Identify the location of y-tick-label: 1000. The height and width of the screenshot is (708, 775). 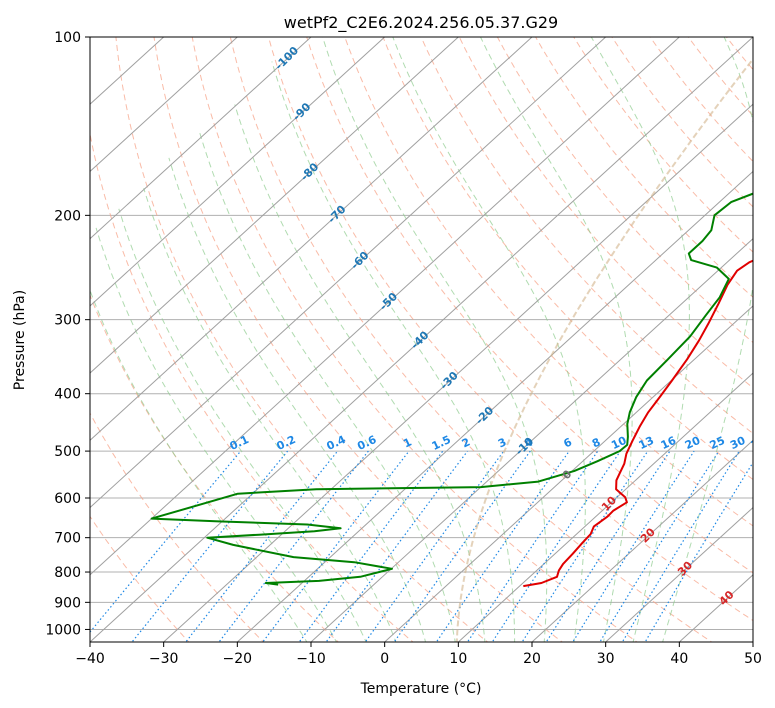
(63, 630).